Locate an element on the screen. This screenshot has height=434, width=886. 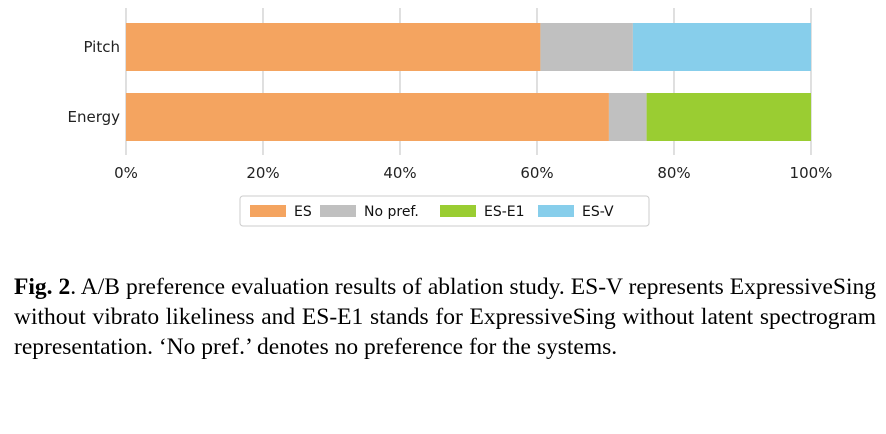
legend-label: No pref. is located at coordinates (391, 212).